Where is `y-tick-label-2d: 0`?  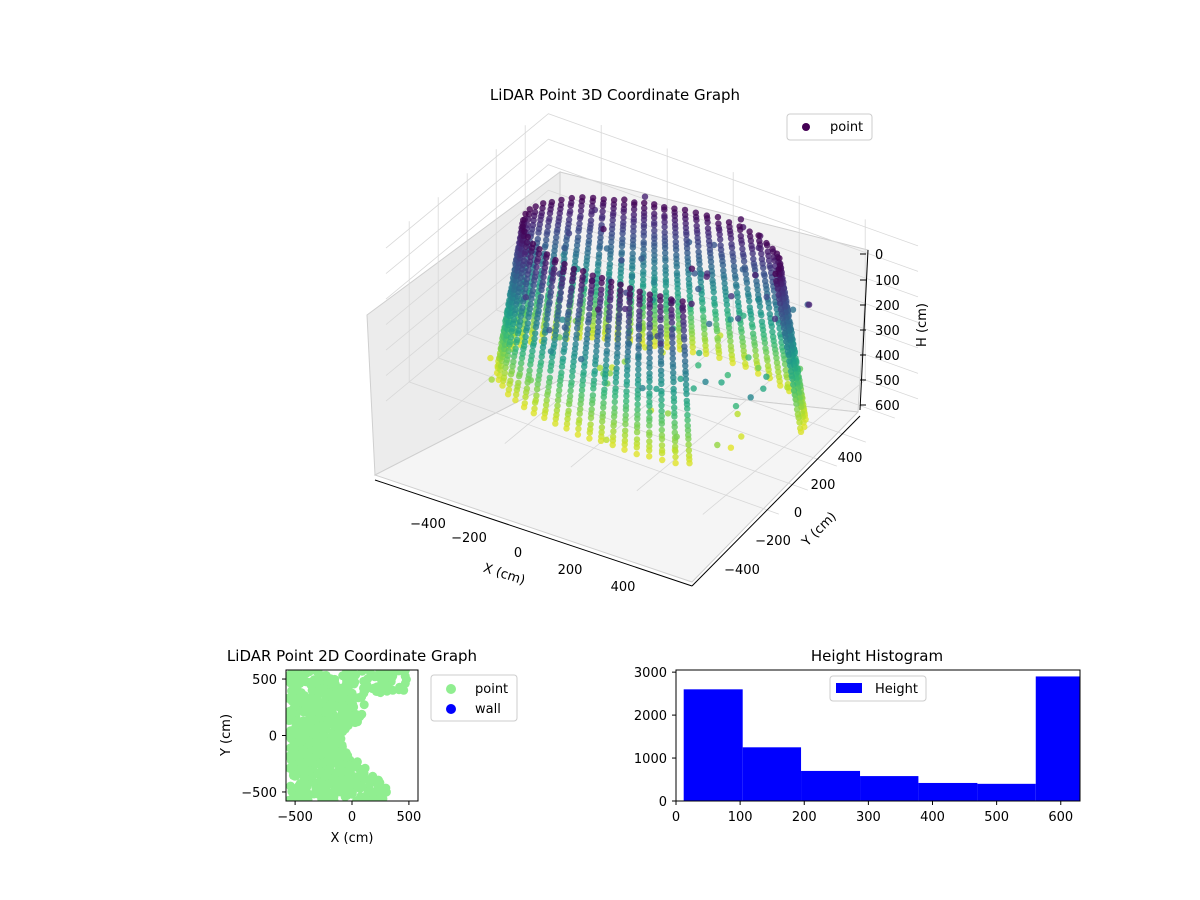 y-tick-label-2d: 0 is located at coordinates (273, 737).